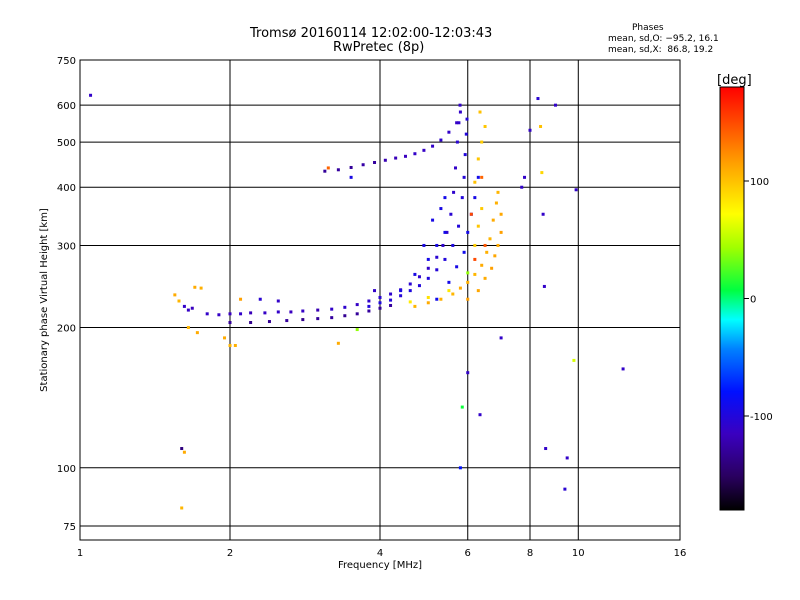 This screenshot has height=600, width=800. Describe the element at coordinates (648, 28) in the screenshot. I see `info-heading: Phases` at that location.